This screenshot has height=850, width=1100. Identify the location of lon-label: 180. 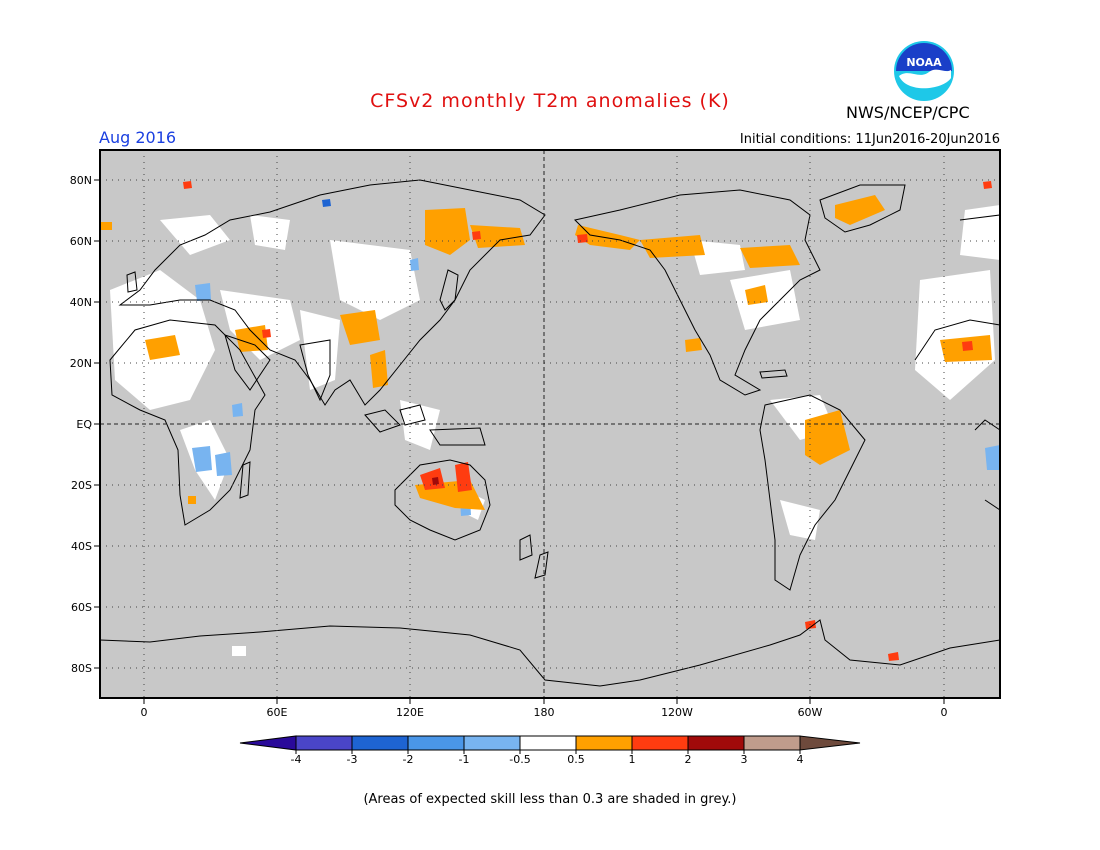
(544, 712).